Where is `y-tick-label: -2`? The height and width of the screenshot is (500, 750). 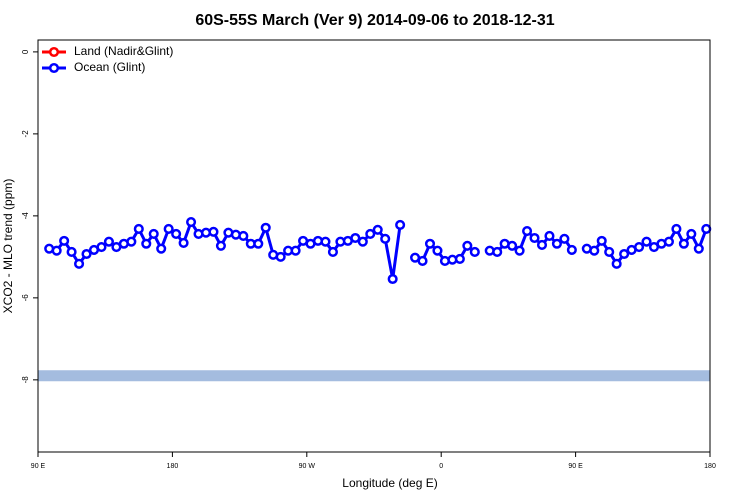 y-tick-label: -2 is located at coordinates (25, 134).